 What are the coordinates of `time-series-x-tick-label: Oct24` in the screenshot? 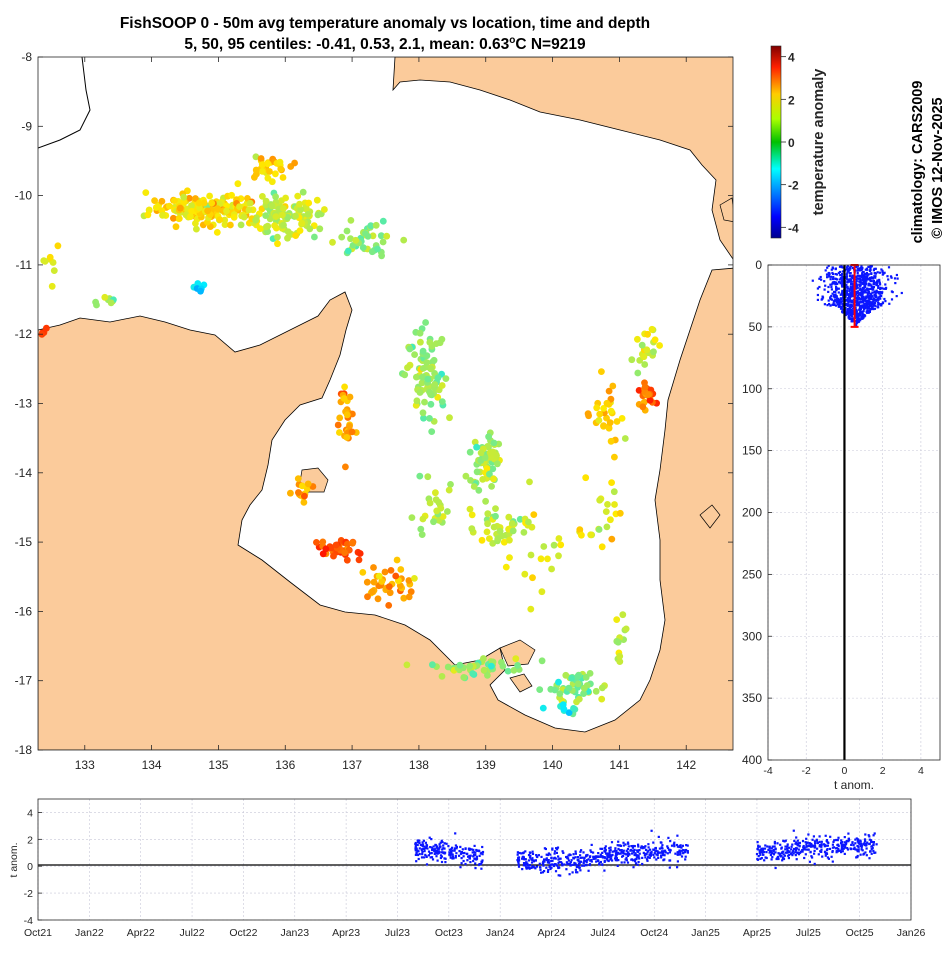 It's located at (654, 933).